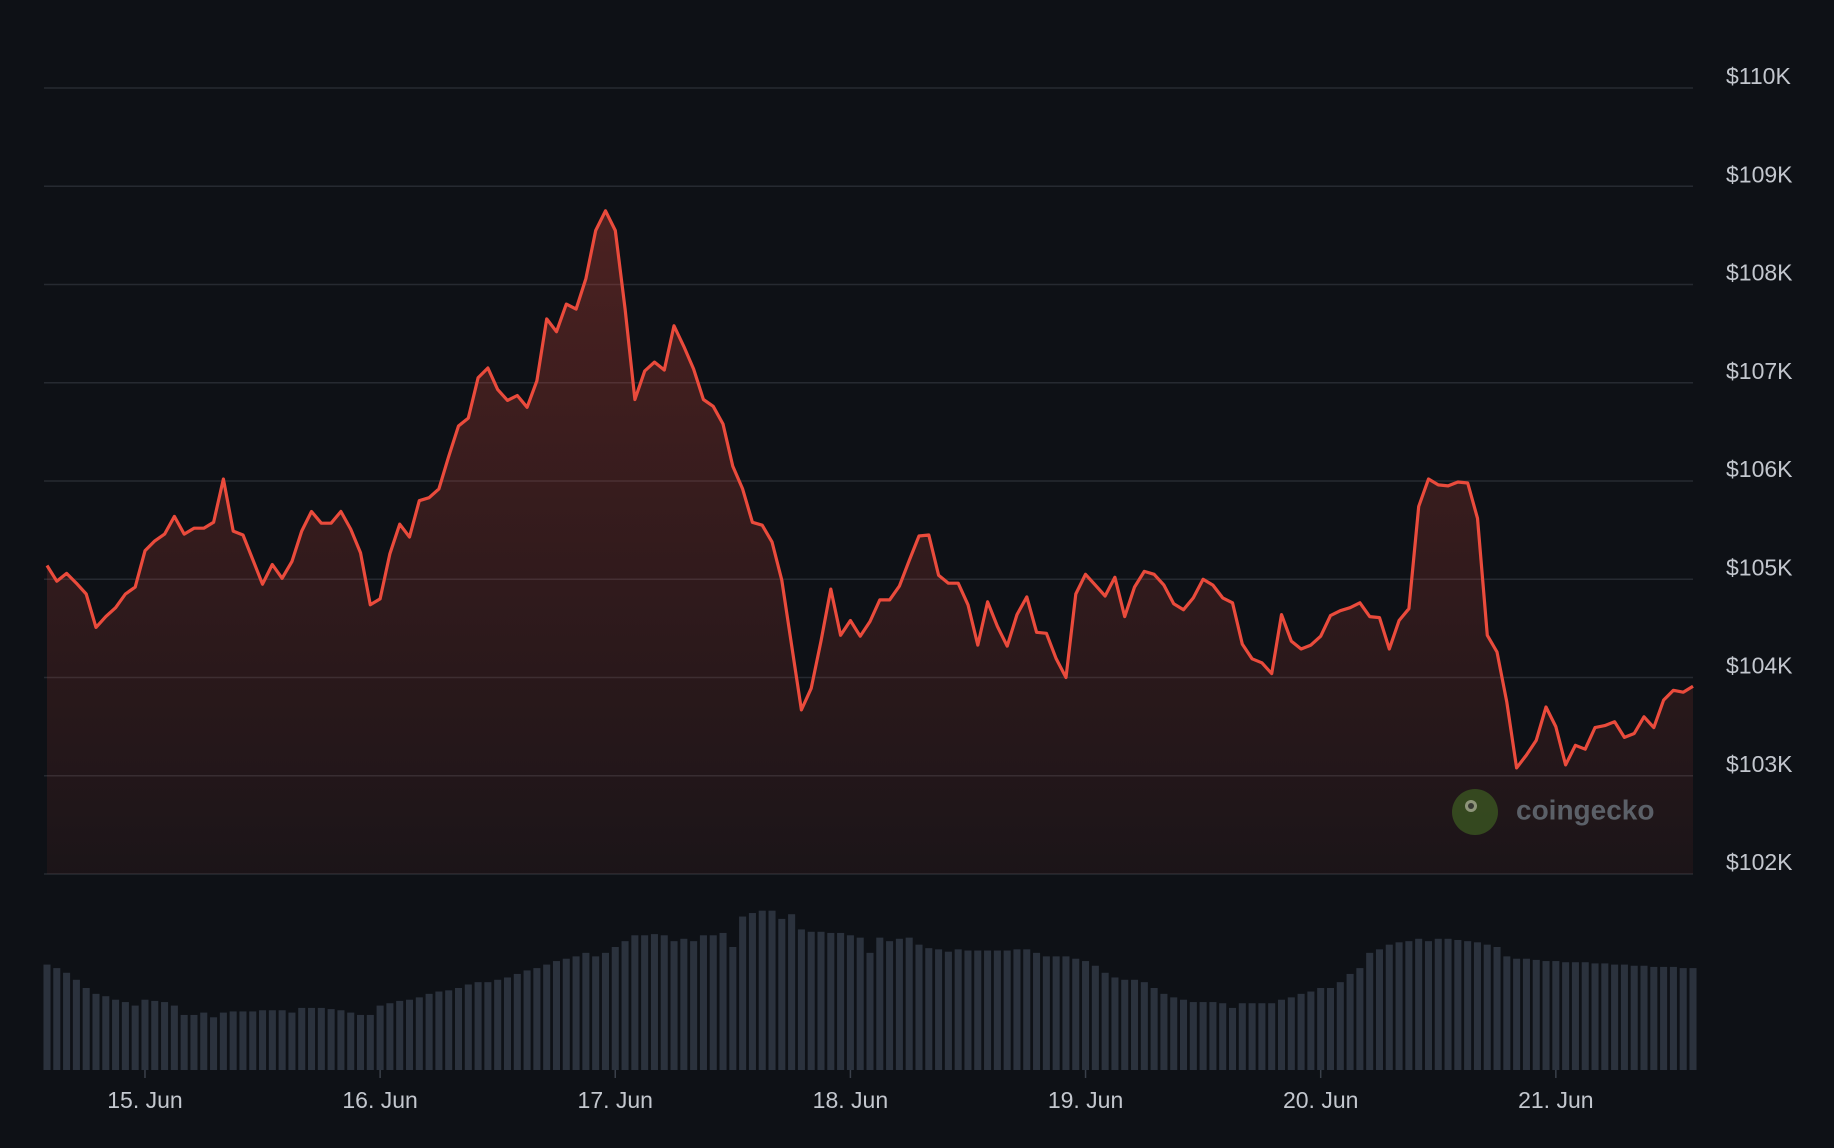 The image size is (1834, 1148). Describe the element at coordinates (1759, 862) in the screenshot. I see `y-tick-label: $102K` at that location.